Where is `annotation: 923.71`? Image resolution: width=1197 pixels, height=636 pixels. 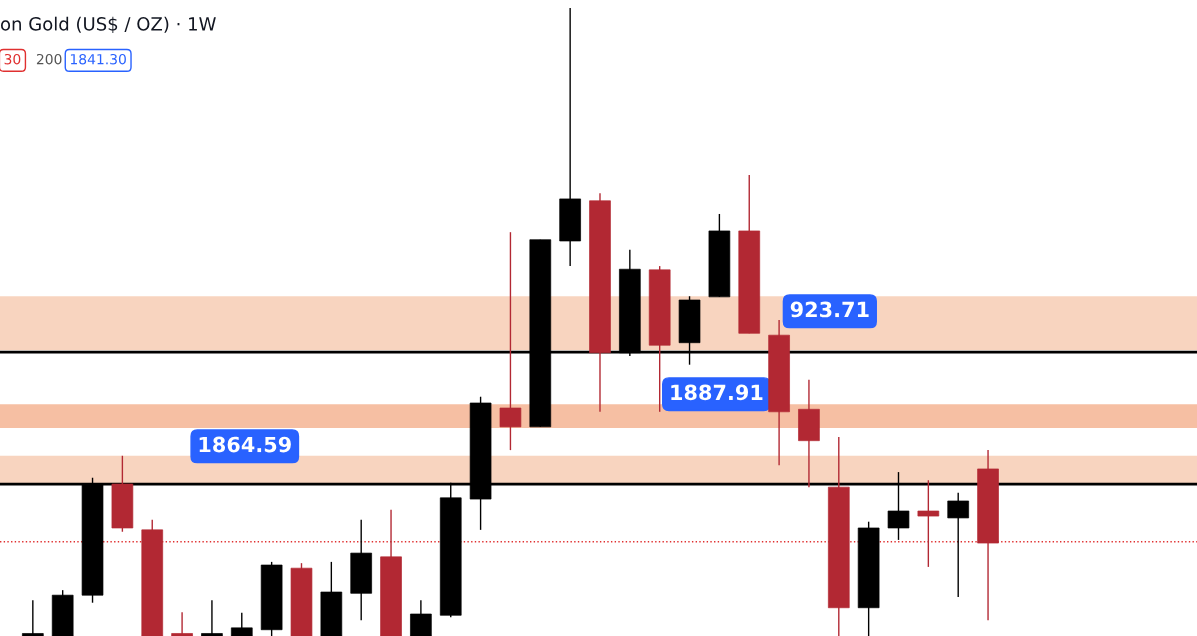
annotation: 923.71 is located at coordinates (829, 309).